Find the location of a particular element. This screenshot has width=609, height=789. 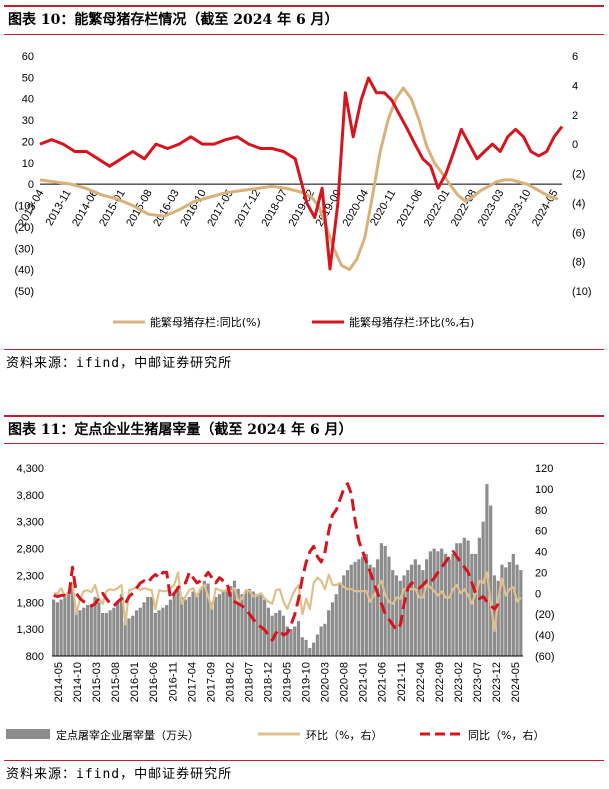

x-tick-label: 2021-11 is located at coordinates (402, 682).